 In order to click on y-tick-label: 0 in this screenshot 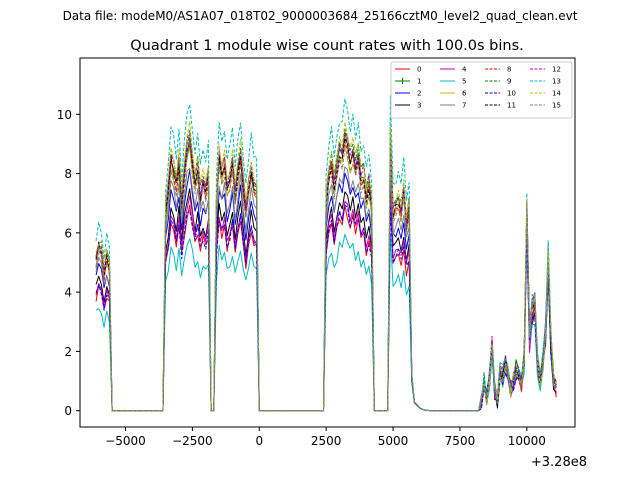, I will do `click(68, 411)`.